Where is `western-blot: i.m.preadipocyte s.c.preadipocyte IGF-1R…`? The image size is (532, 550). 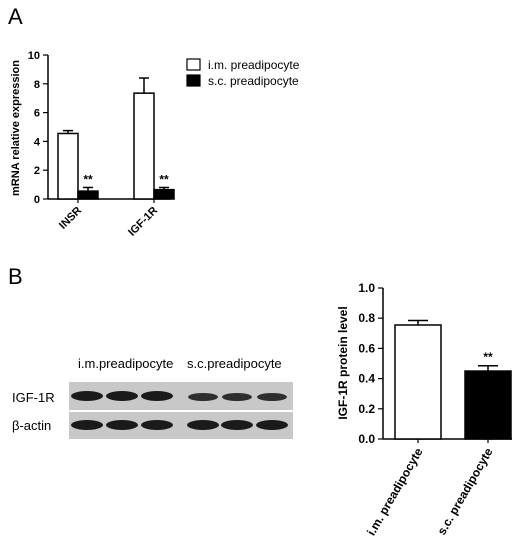
western-blot: i.m.preadipocyte s.c.preadipocyte IGF-1R… is located at coordinates (152, 397).